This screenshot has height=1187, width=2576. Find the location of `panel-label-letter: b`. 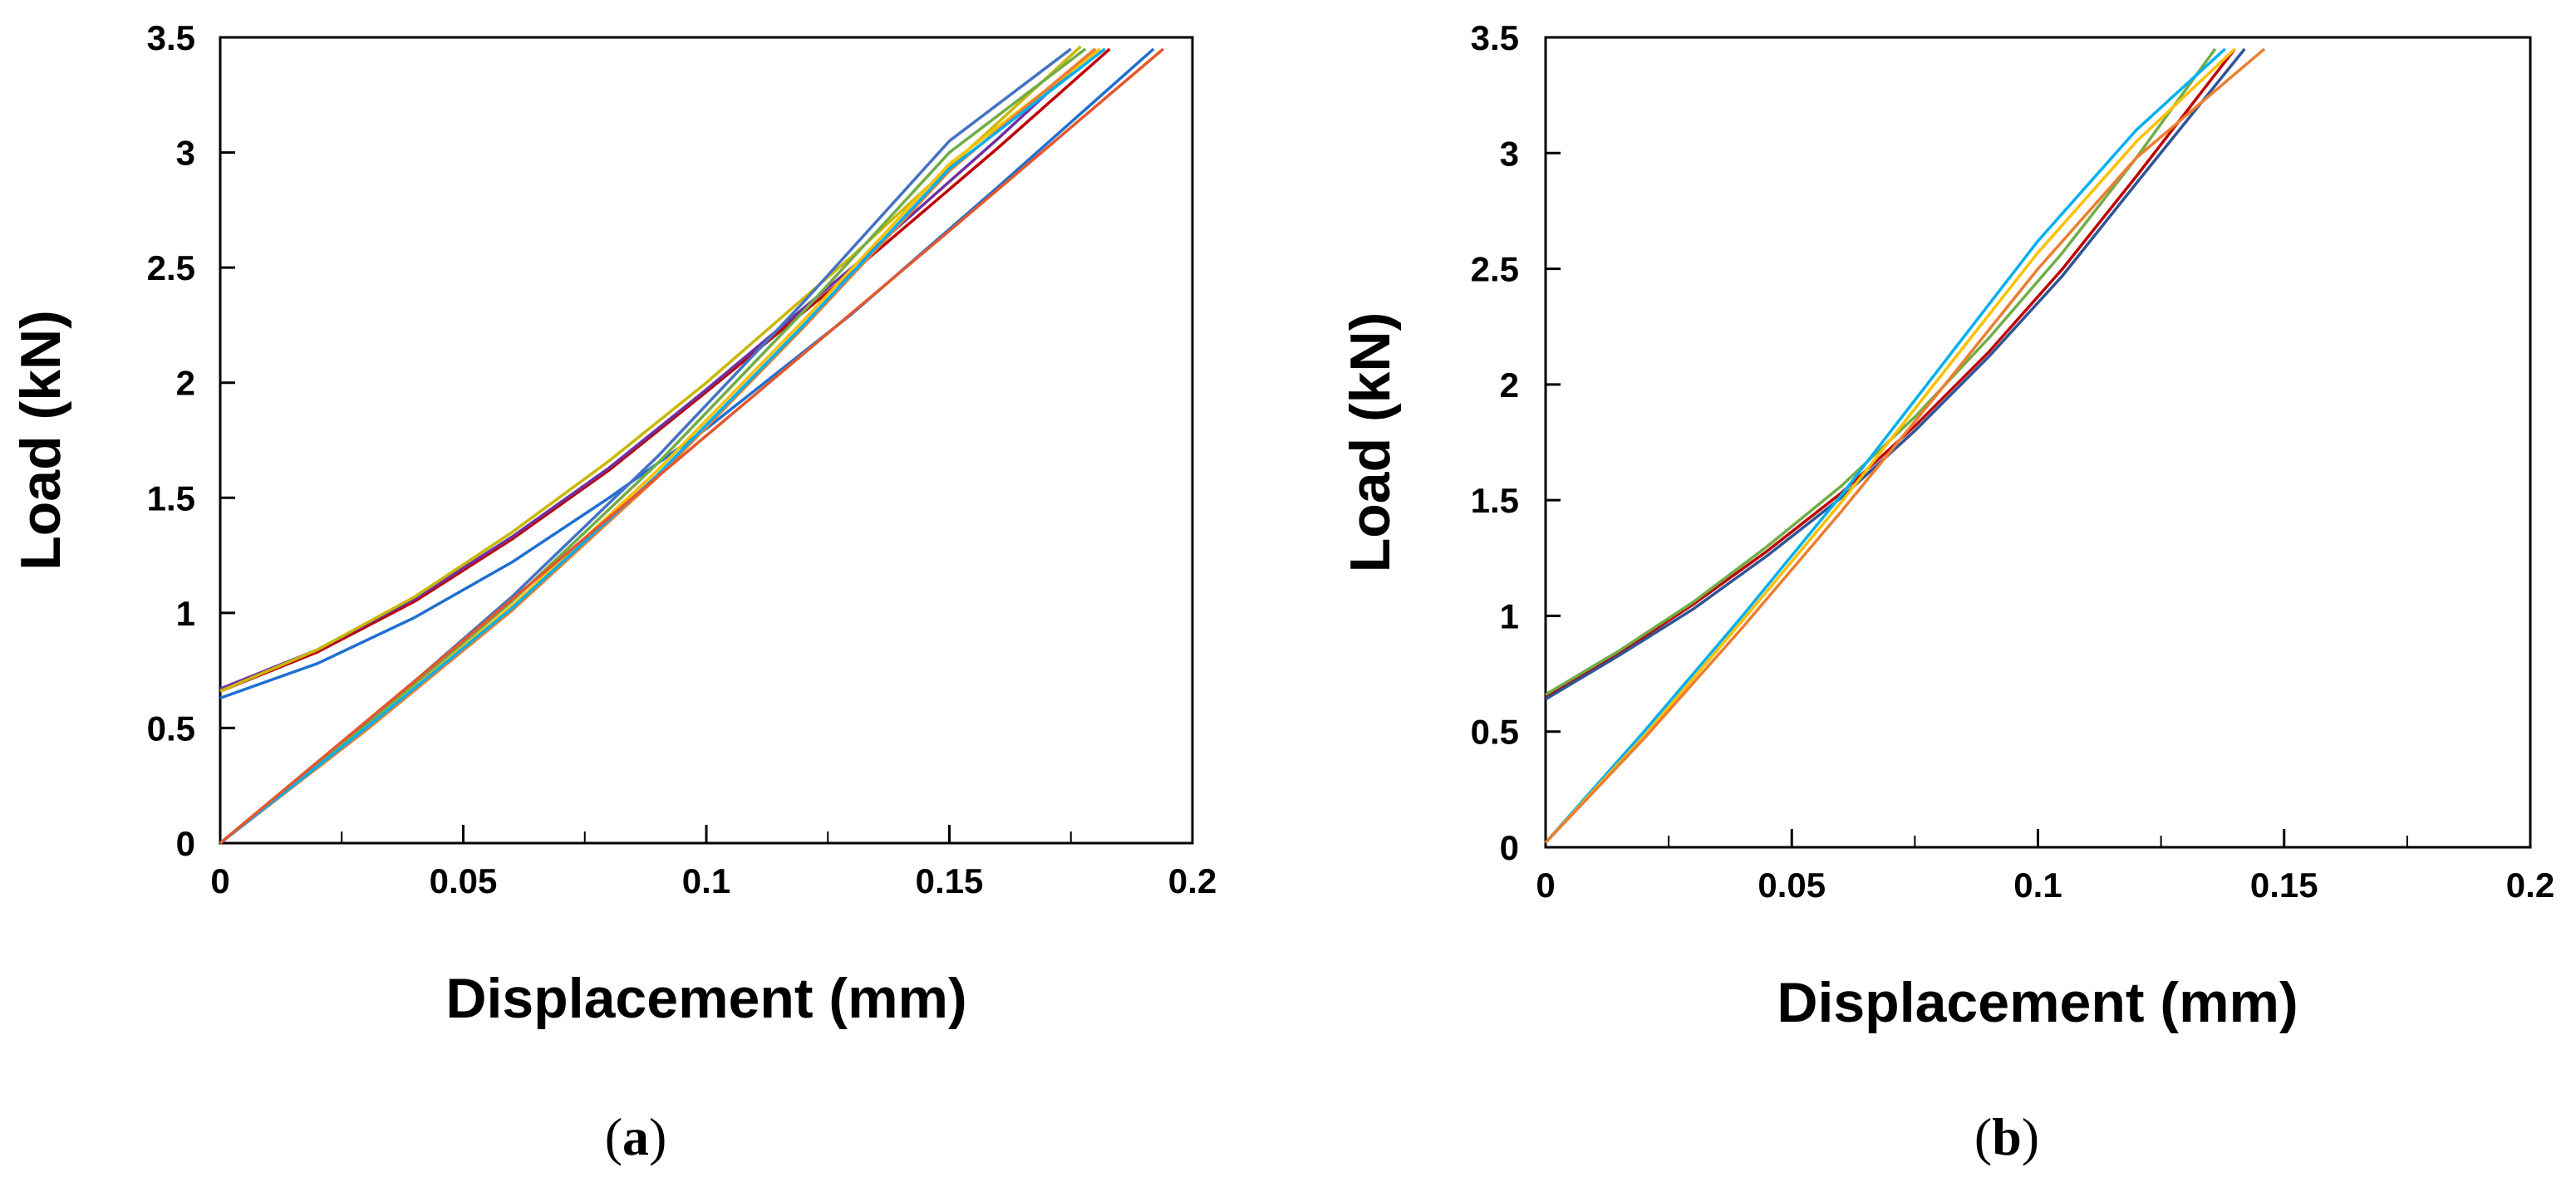

panel-label-letter: b is located at coordinates (2007, 1136).